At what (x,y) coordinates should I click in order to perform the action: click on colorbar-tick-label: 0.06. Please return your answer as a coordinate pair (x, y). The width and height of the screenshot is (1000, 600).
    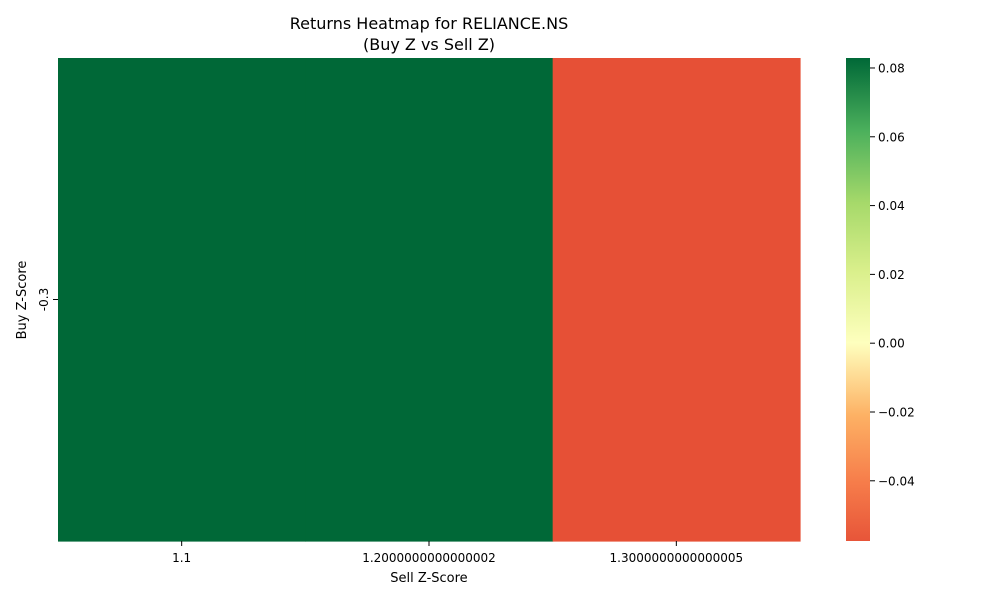
    Looking at the image, I should click on (891, 137).